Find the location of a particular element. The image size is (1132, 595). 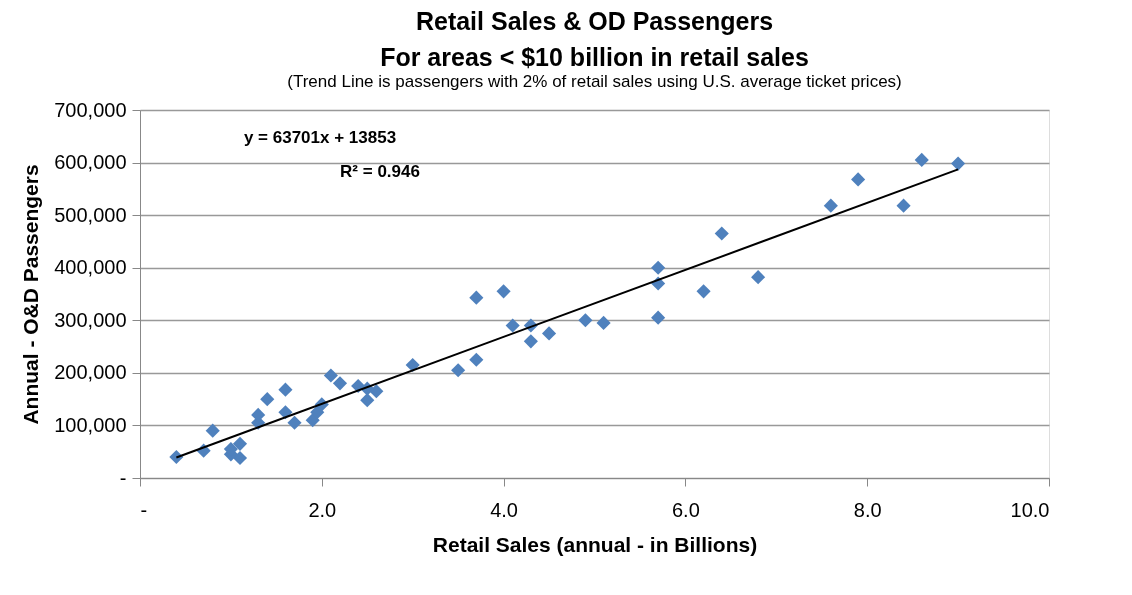

annotation: R² = 0.946 is located at coordinates (380, 171).